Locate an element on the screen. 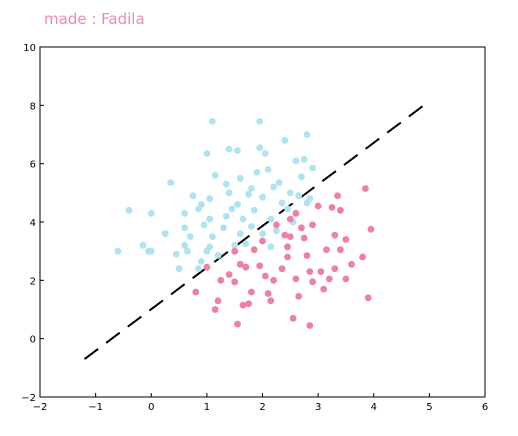 Image resolution: width=518 pixels, height=436 pixels. x-tick-label: 2 is located at coordinates (262, 407).